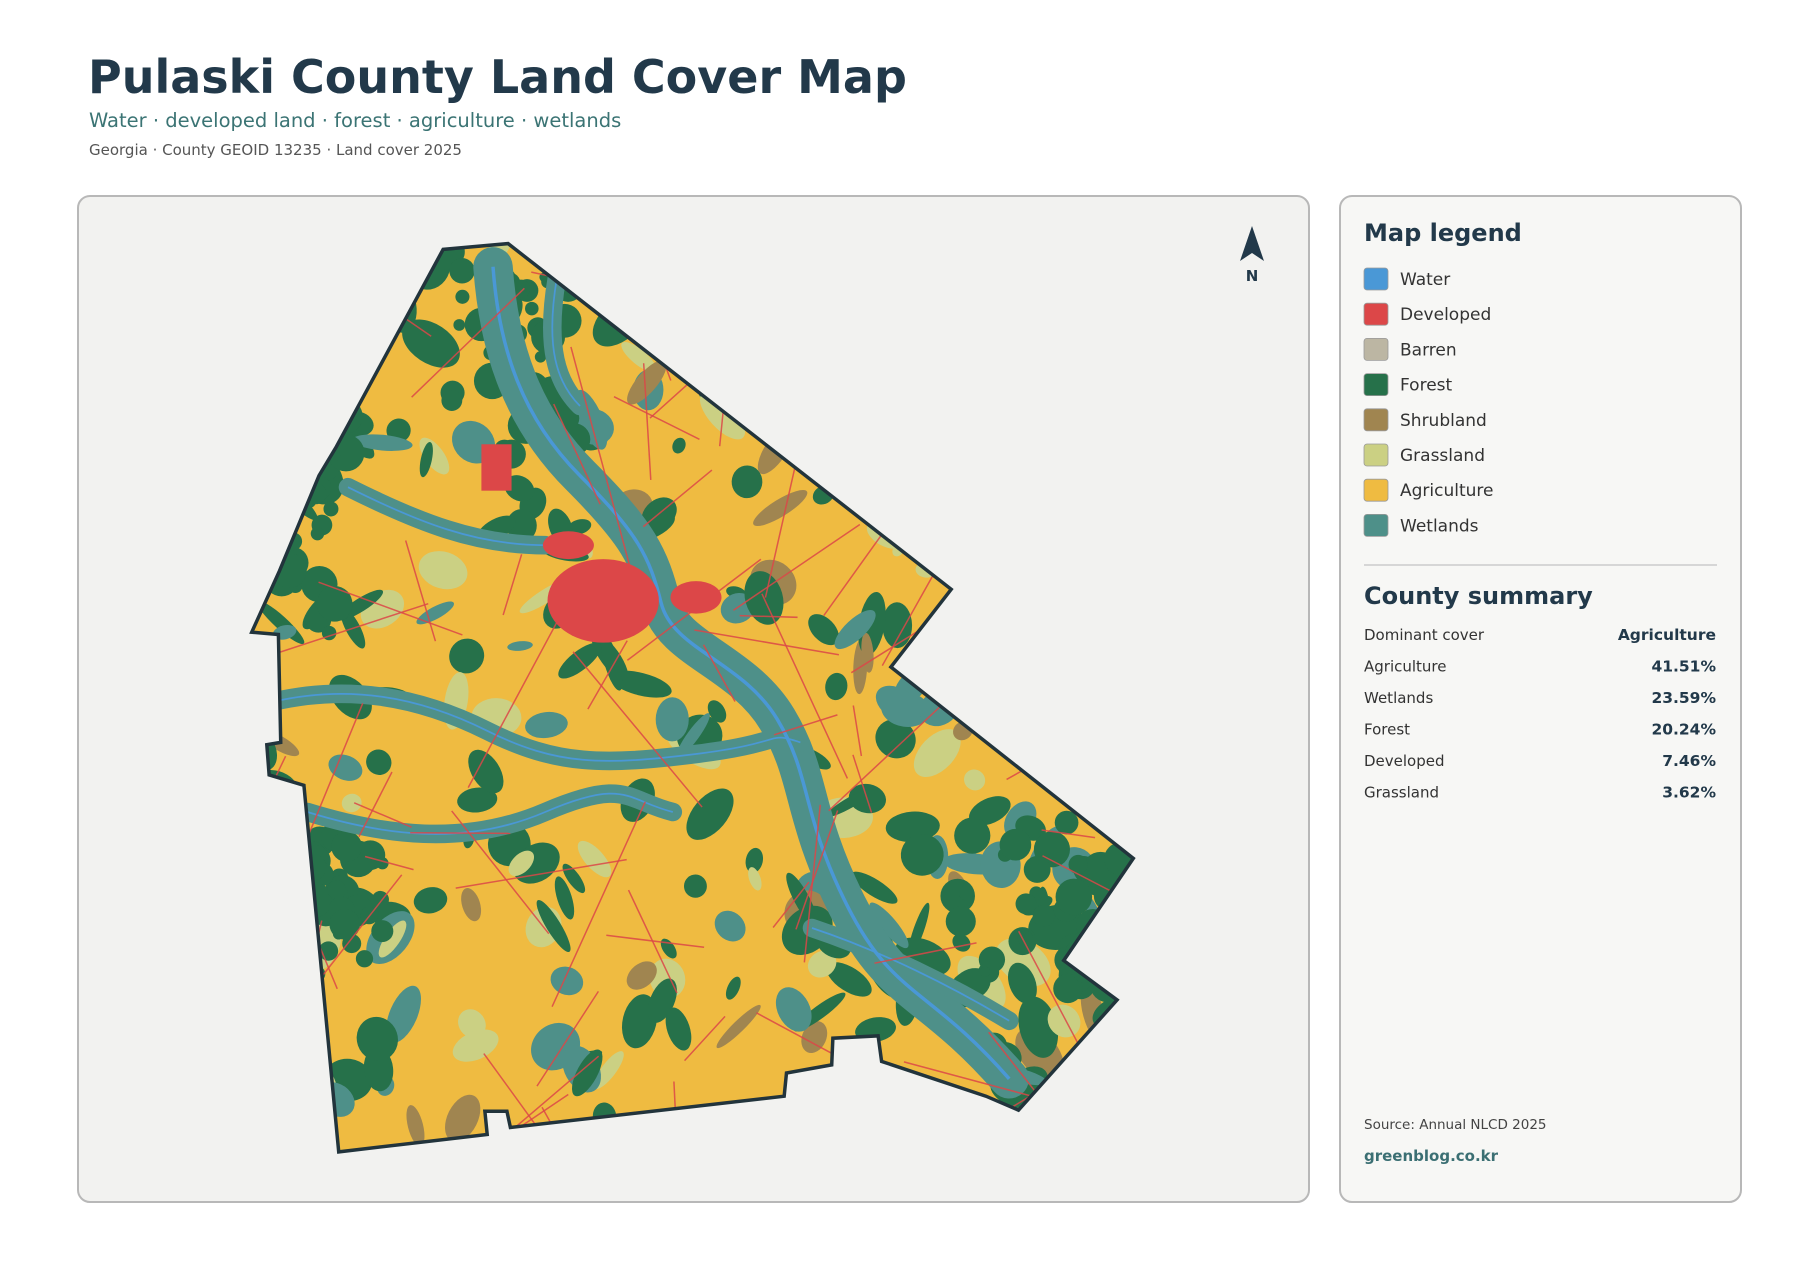  What do you see at coordinates (1683, 730) in the screenshot?
I see `summary-value: 20.24%` at bounding box center [1683, 730].